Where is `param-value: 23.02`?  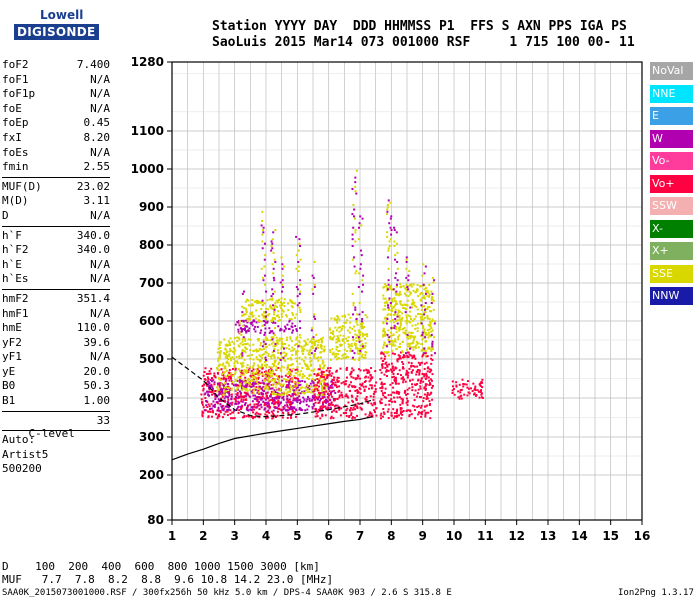
param-value: 23.02 is located at coordinates (93, 186).